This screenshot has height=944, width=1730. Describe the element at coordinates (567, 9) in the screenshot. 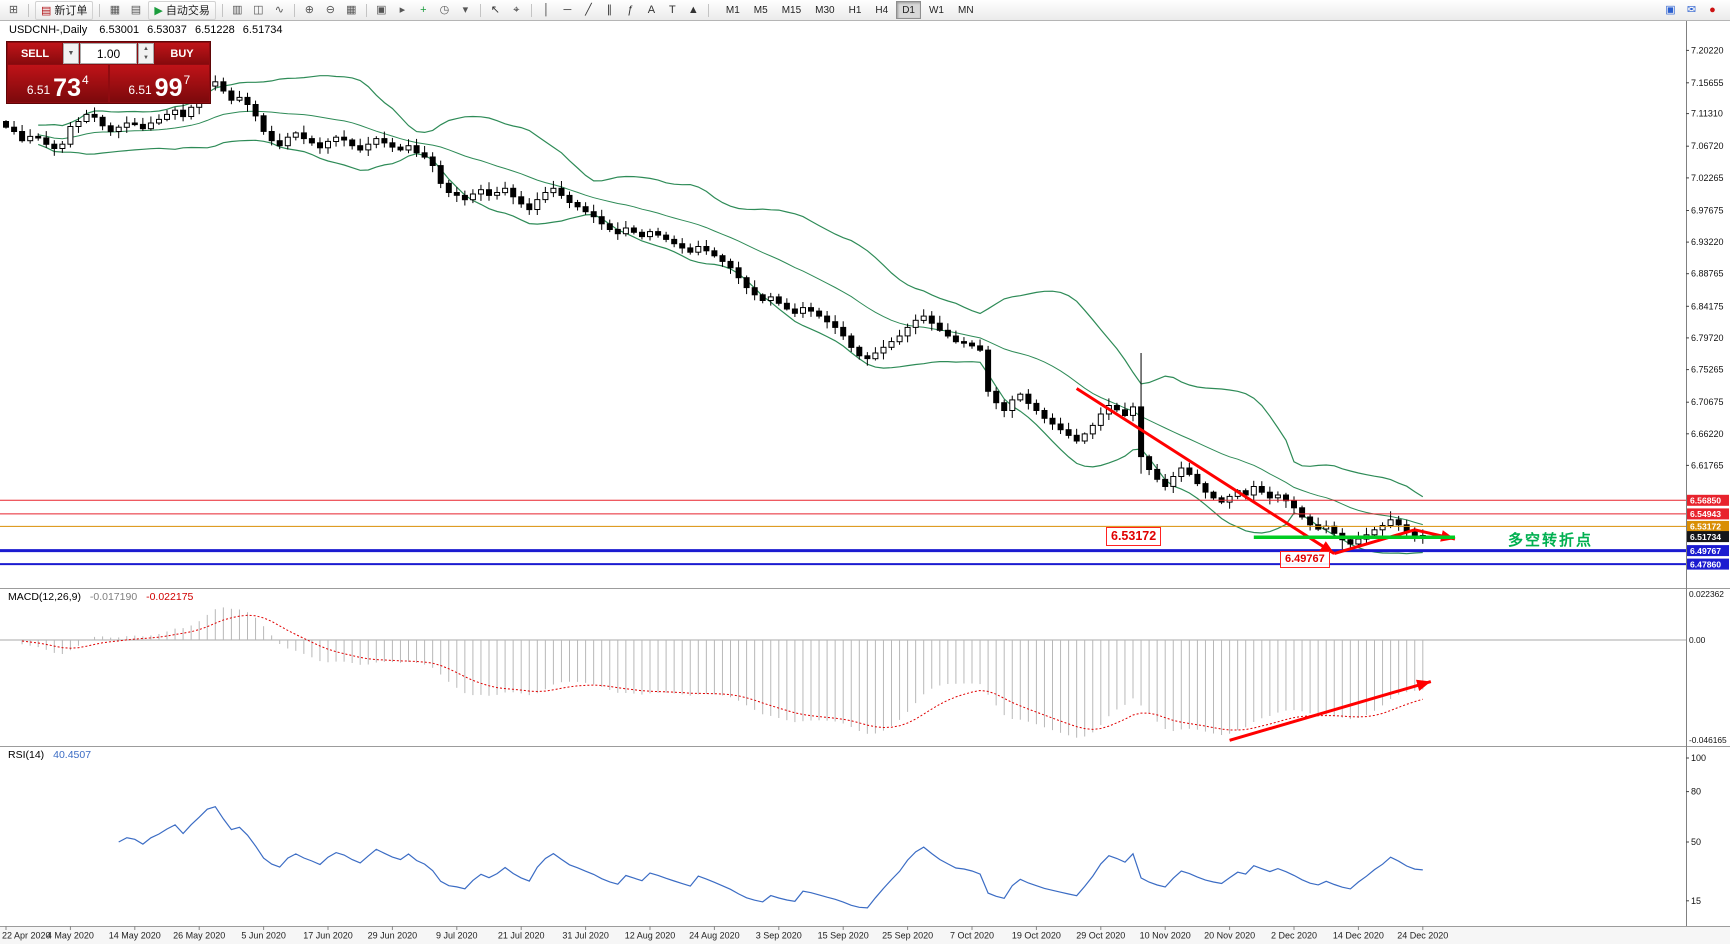

I see `horizontal-line-icon: ─` at that location.